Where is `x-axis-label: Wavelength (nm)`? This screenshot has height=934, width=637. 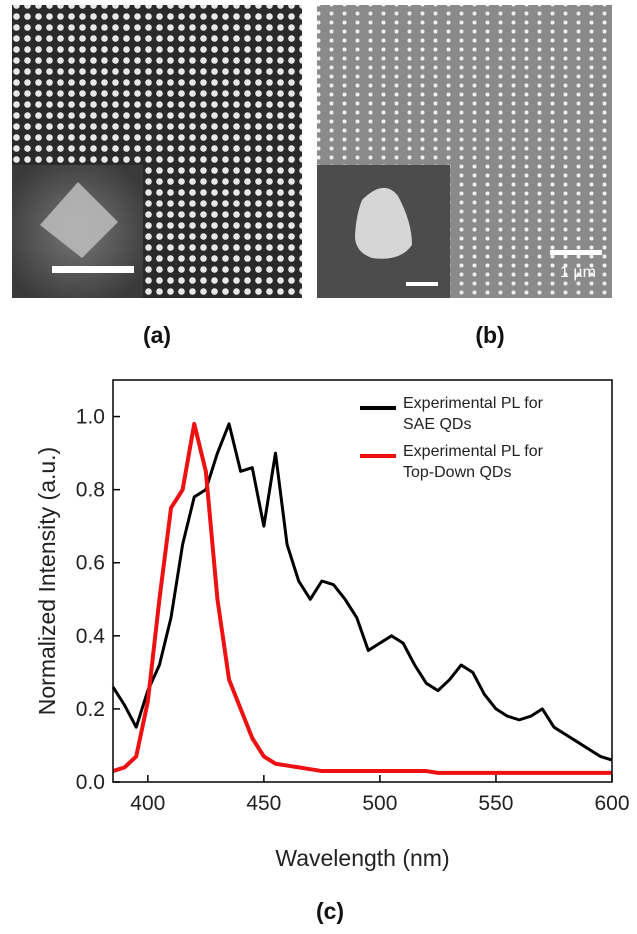
x-axis-label: Wavelength (nm) is located at coordinates (362, 858).